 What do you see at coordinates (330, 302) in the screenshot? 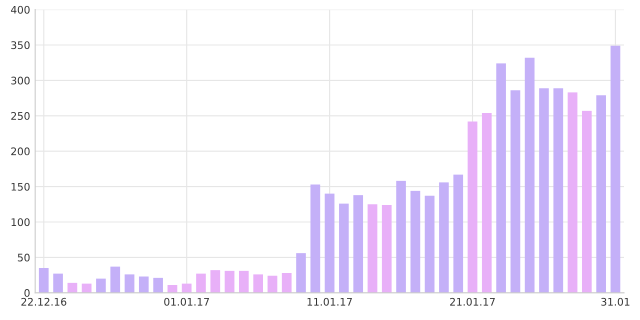
I see `x-tick-label: 11.01.17` at bounding box center [330, 302].